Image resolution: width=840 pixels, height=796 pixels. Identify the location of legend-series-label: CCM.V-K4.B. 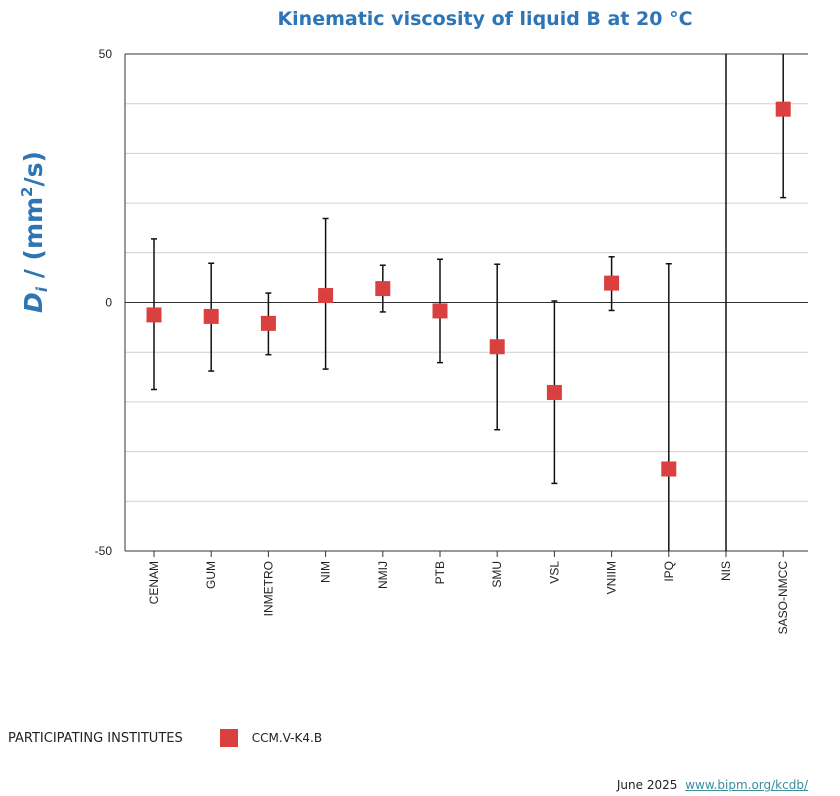
(287, 738).